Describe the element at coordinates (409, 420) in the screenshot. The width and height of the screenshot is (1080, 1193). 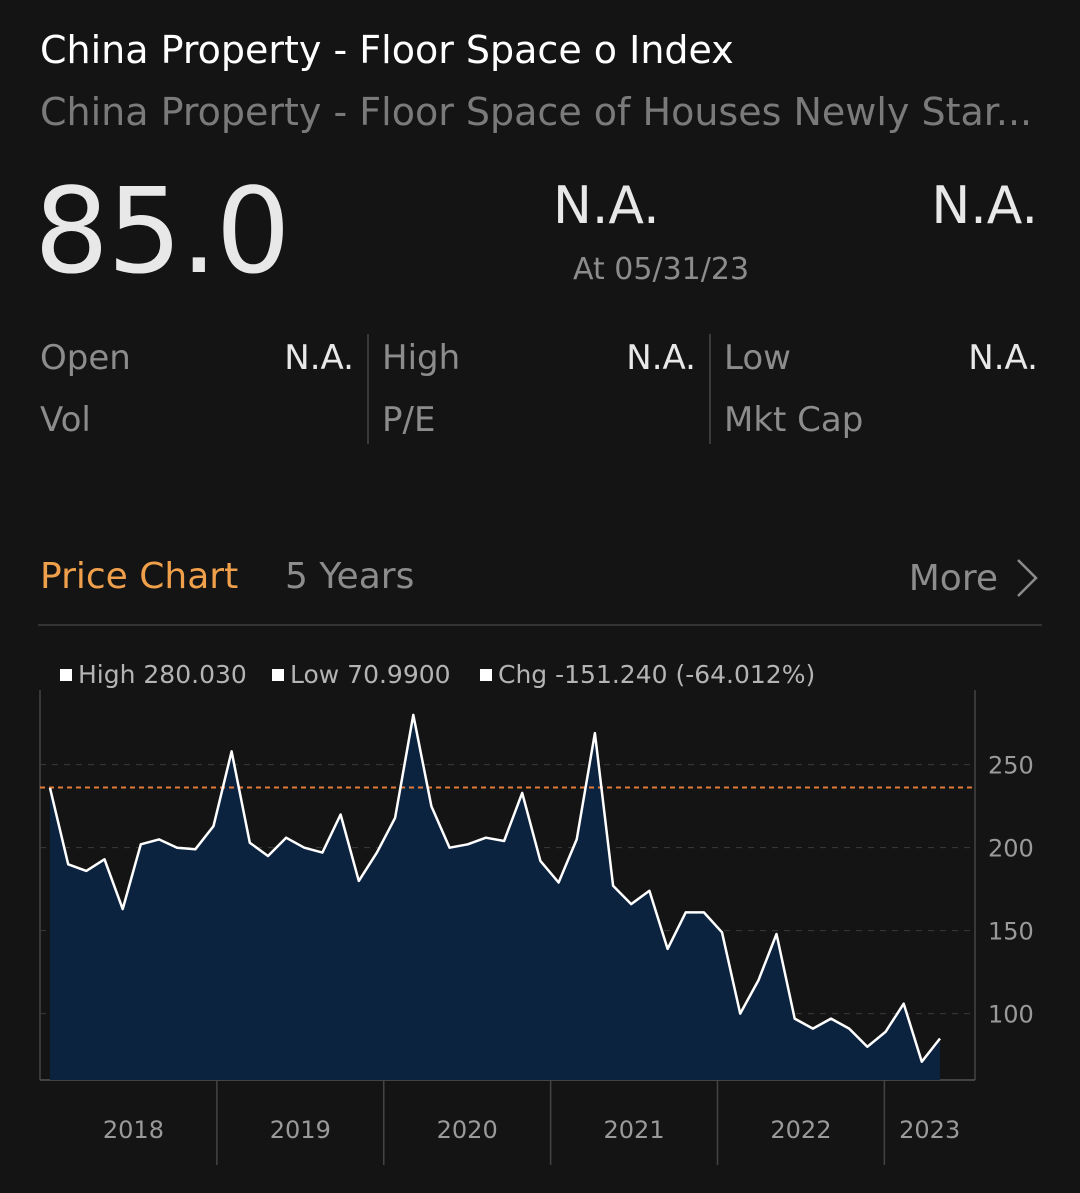
I see `stat-label: P/E` at that location.